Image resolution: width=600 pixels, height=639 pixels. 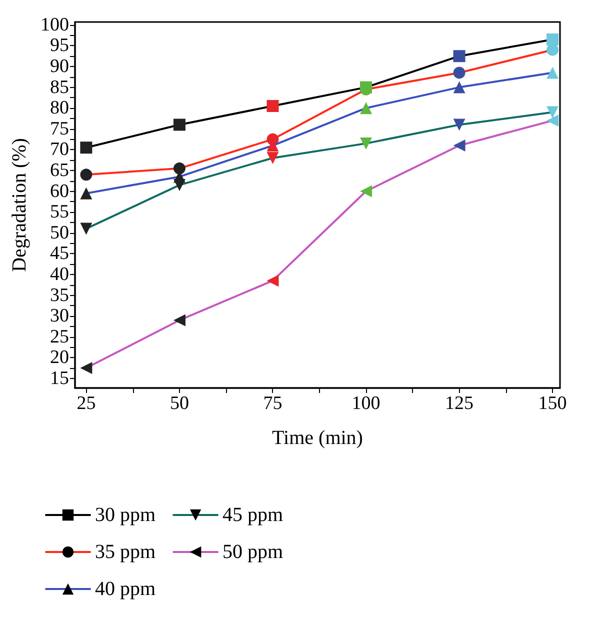 What do you see at coordinates (59, 129) in the screenshot?
I see `y-tick-label: 75` at bounding box center [59, 129].